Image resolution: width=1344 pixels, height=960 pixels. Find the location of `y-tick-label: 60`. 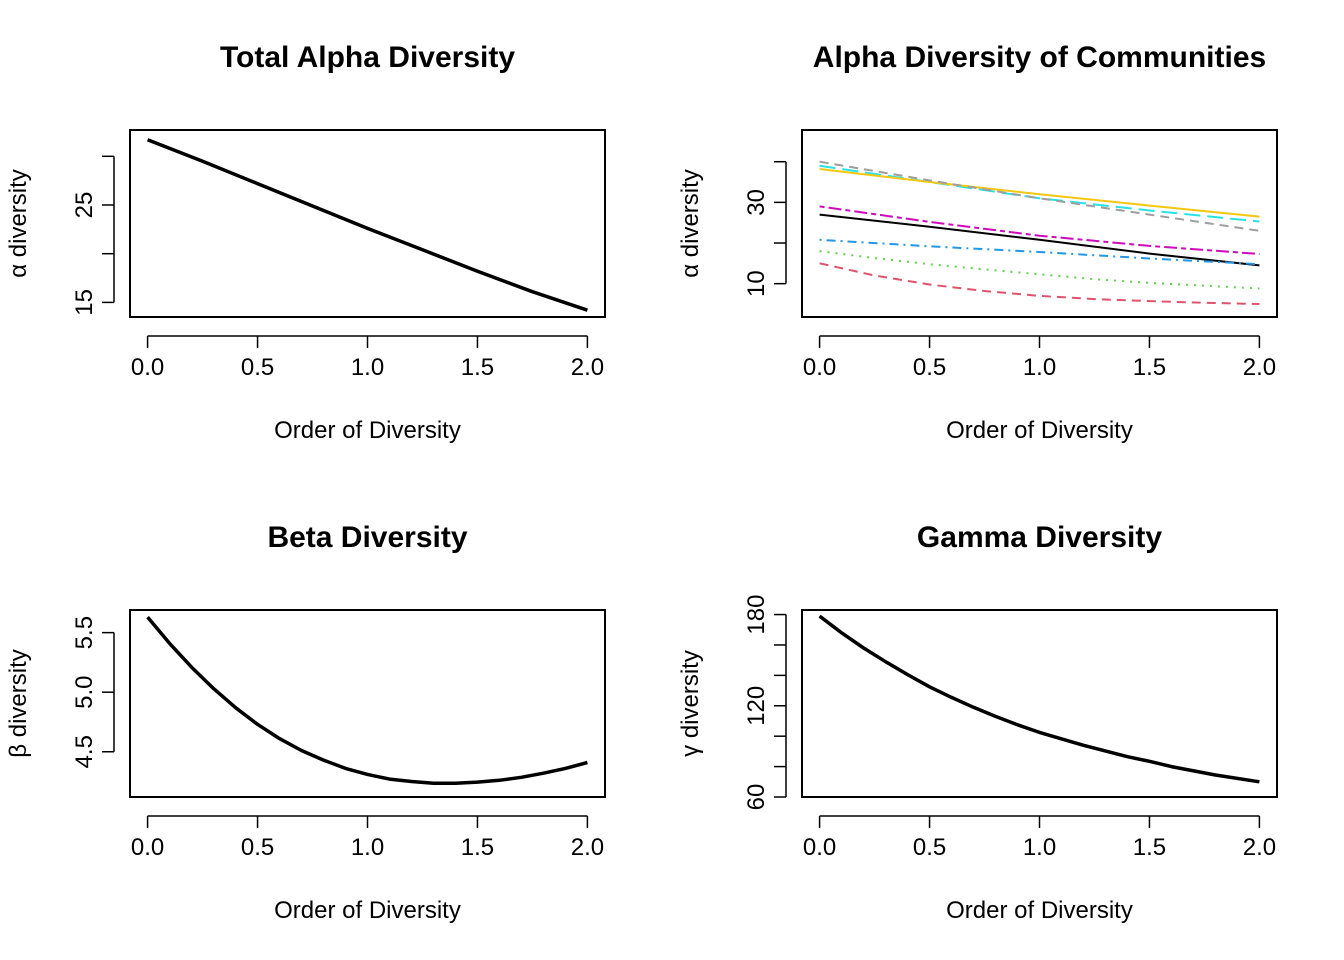

y-tick-label: 60 is located at coordinates (756, 797).